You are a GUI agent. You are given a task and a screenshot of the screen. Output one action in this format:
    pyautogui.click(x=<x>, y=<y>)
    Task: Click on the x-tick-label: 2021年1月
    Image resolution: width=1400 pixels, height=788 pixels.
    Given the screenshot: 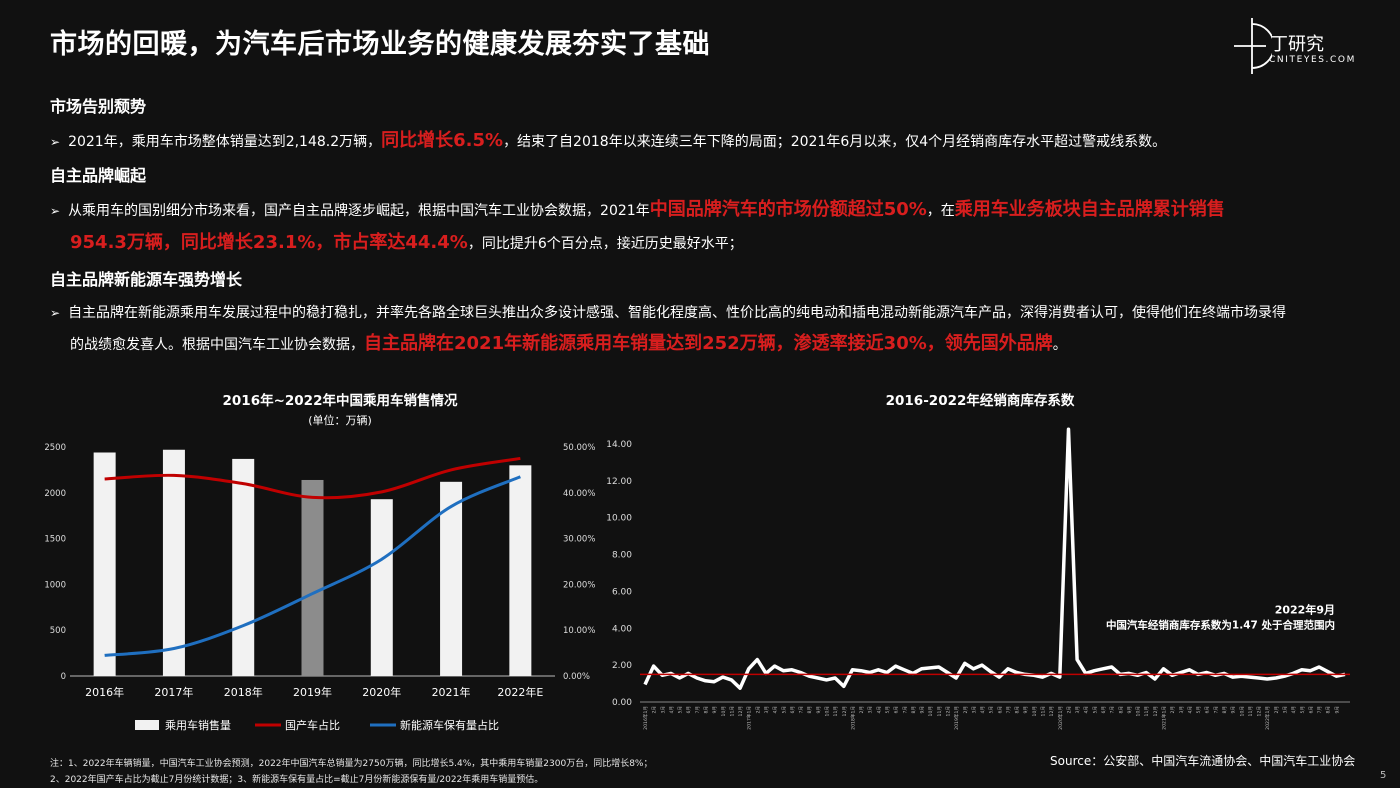 What is the action you would take?
    pyautogui.click(x=1164, y=718)
    